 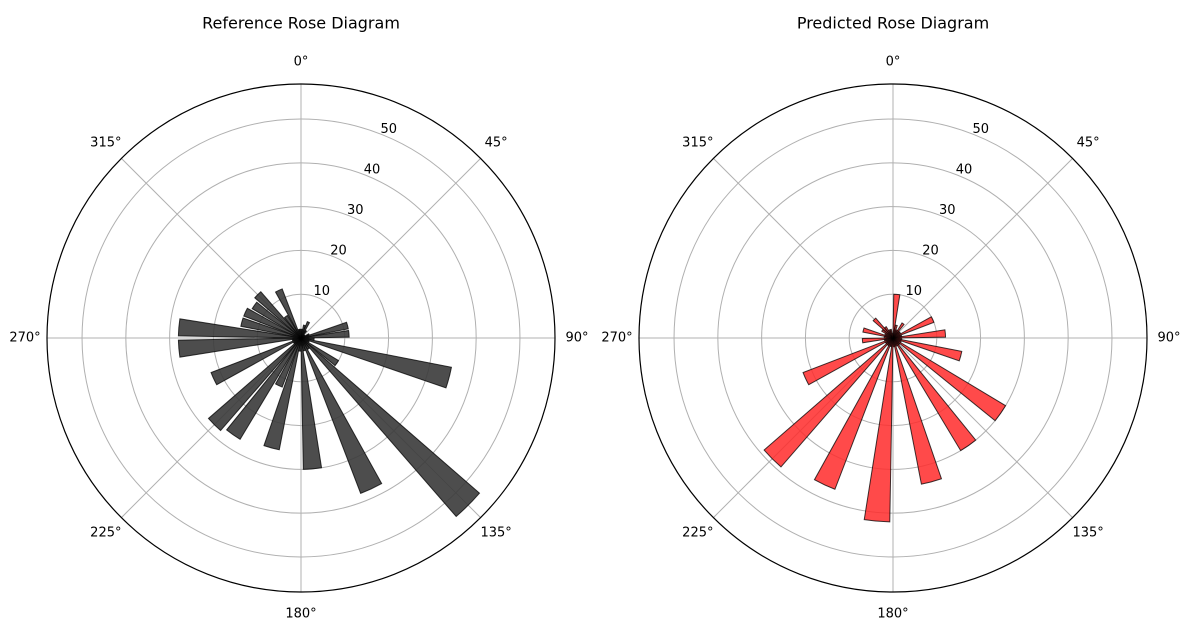 What do you see at coordinates (893, 23) in the screenshot?
I see `chart-title: Predicted Rose Diagram` at bounding box center [893, 23].